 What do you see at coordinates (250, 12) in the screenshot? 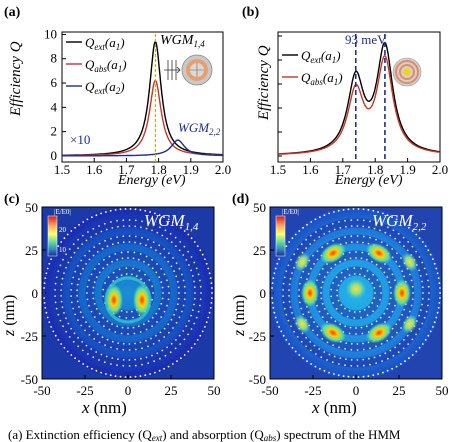
I see `panel-b-label: (b)` at bounding box center [250, 12].